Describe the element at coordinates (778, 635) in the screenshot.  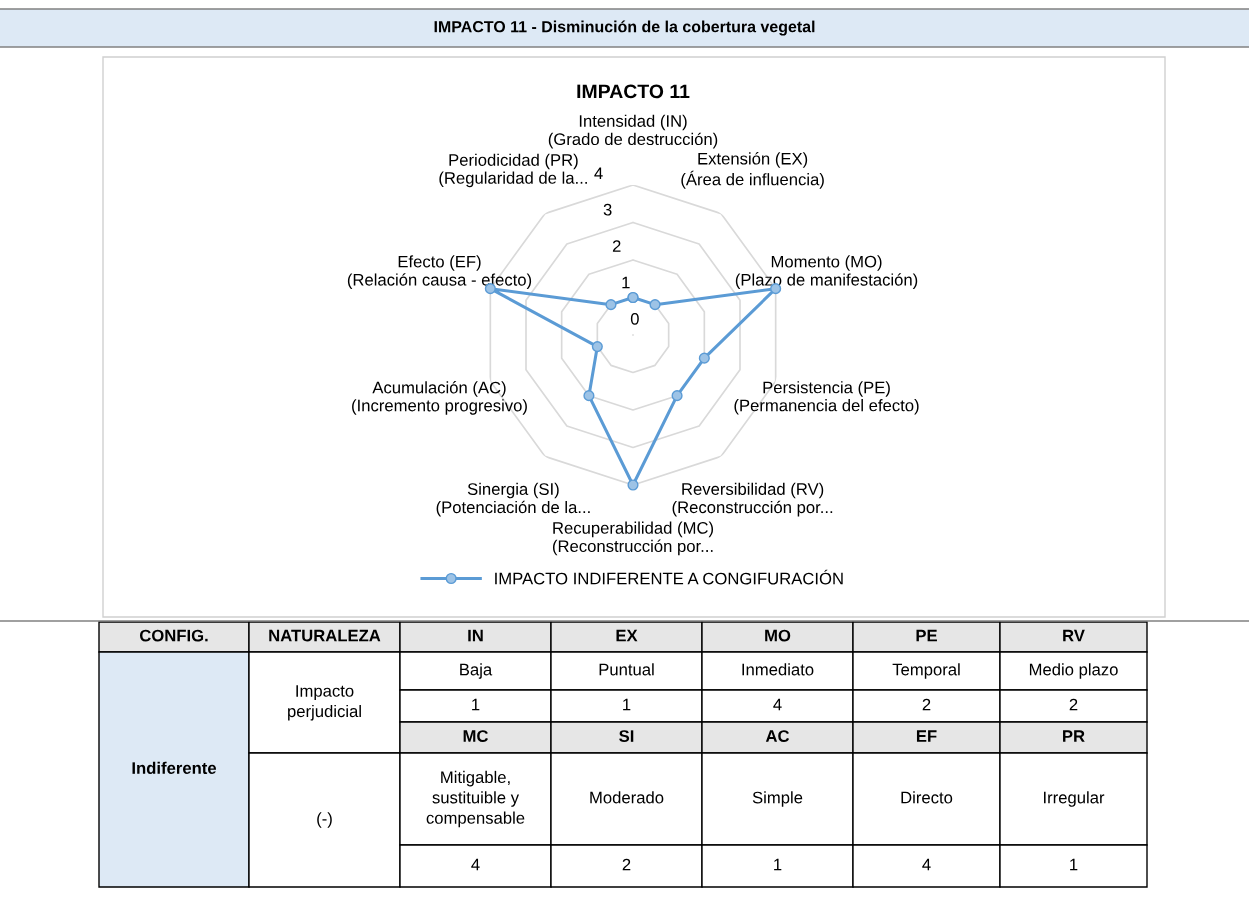
I see `text: MO` at that location.